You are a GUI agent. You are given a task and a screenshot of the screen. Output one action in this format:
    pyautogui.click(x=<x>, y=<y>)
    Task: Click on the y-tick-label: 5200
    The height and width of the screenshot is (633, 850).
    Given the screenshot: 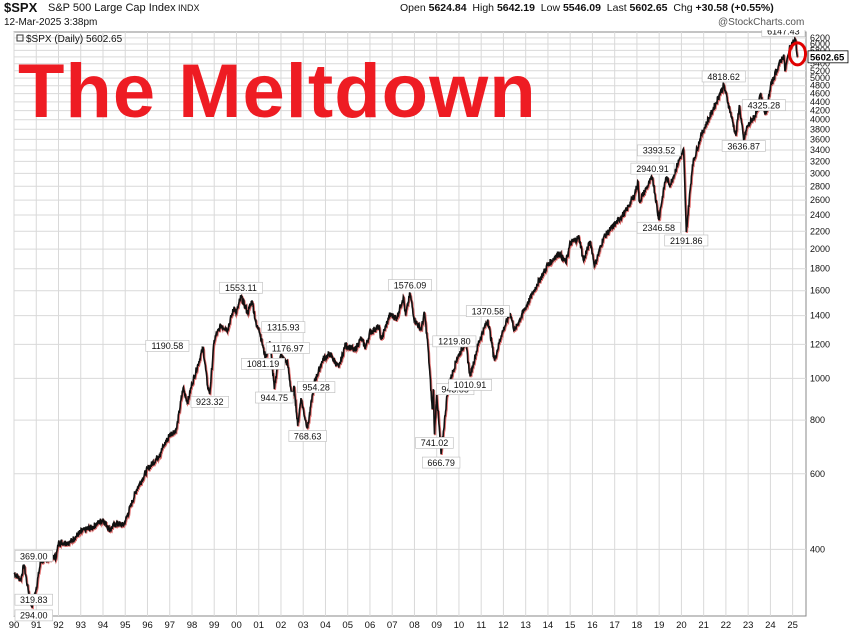 What is the action you would take?
    pyautogui.click(x=820, y=71)
    